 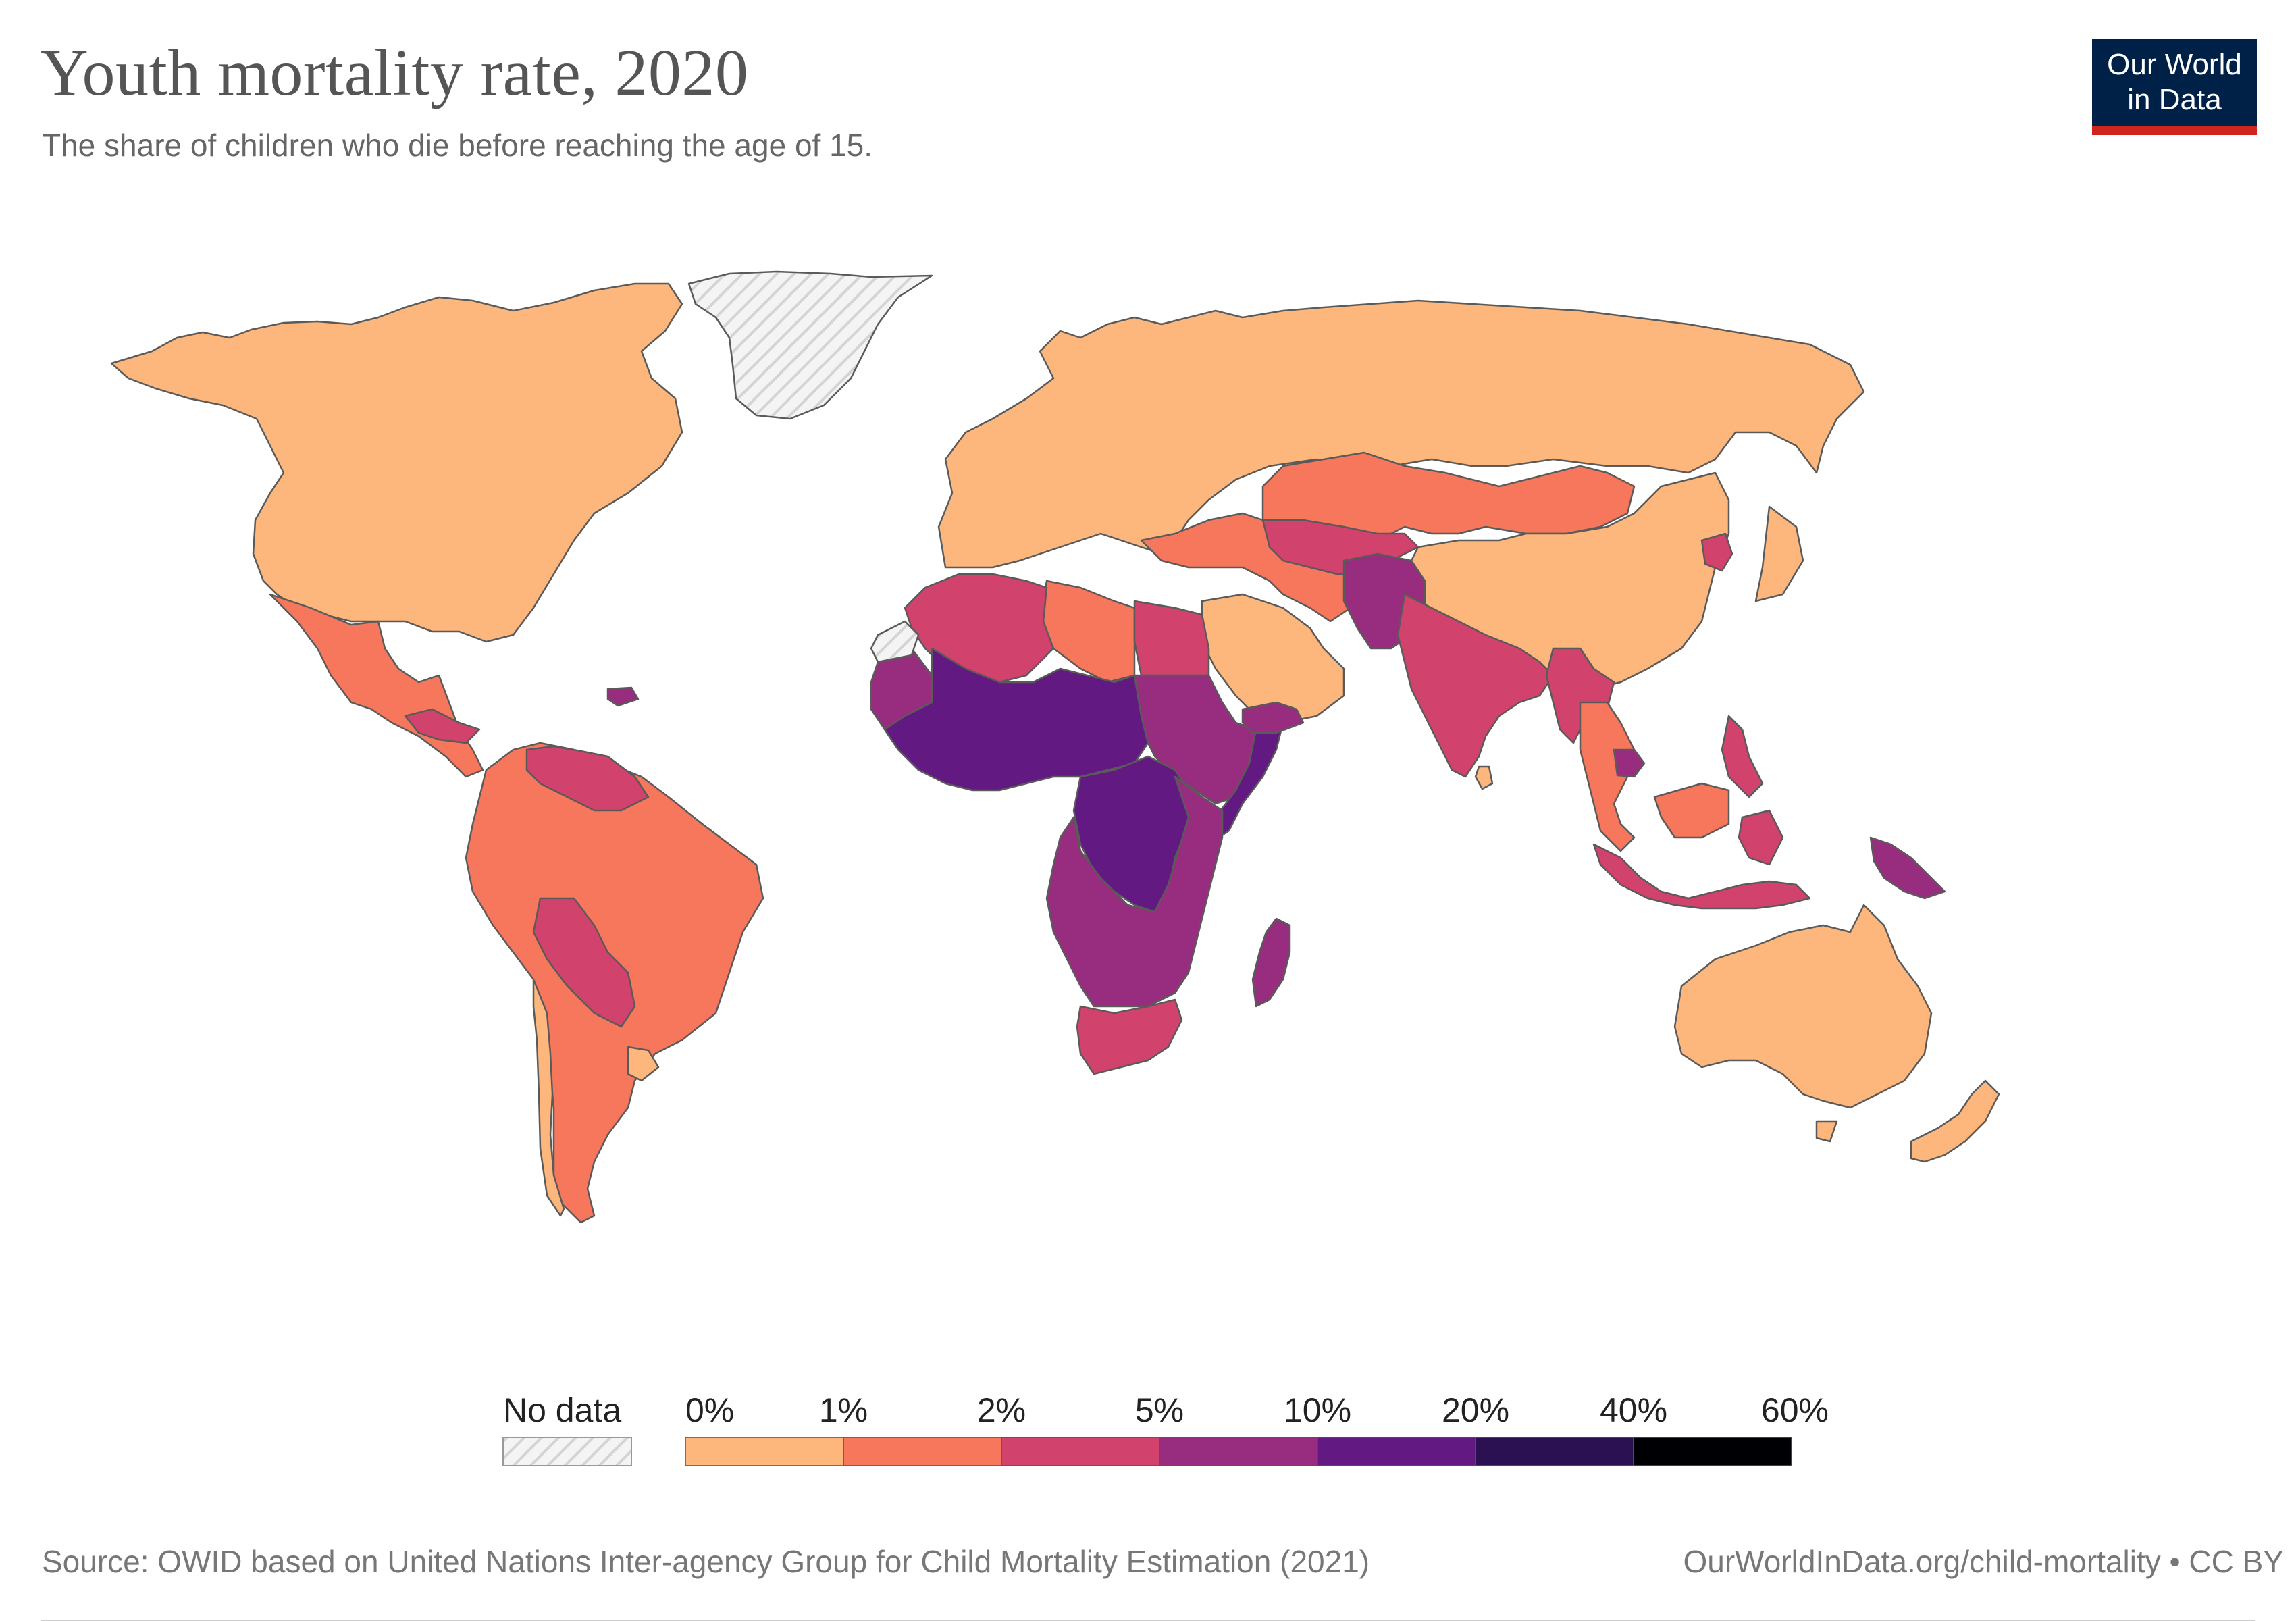 What do you see at coordinates (1837, 1033) in the screenshot?
I see `region-australia-new-zealand` at bounding box center [1837, 1033].